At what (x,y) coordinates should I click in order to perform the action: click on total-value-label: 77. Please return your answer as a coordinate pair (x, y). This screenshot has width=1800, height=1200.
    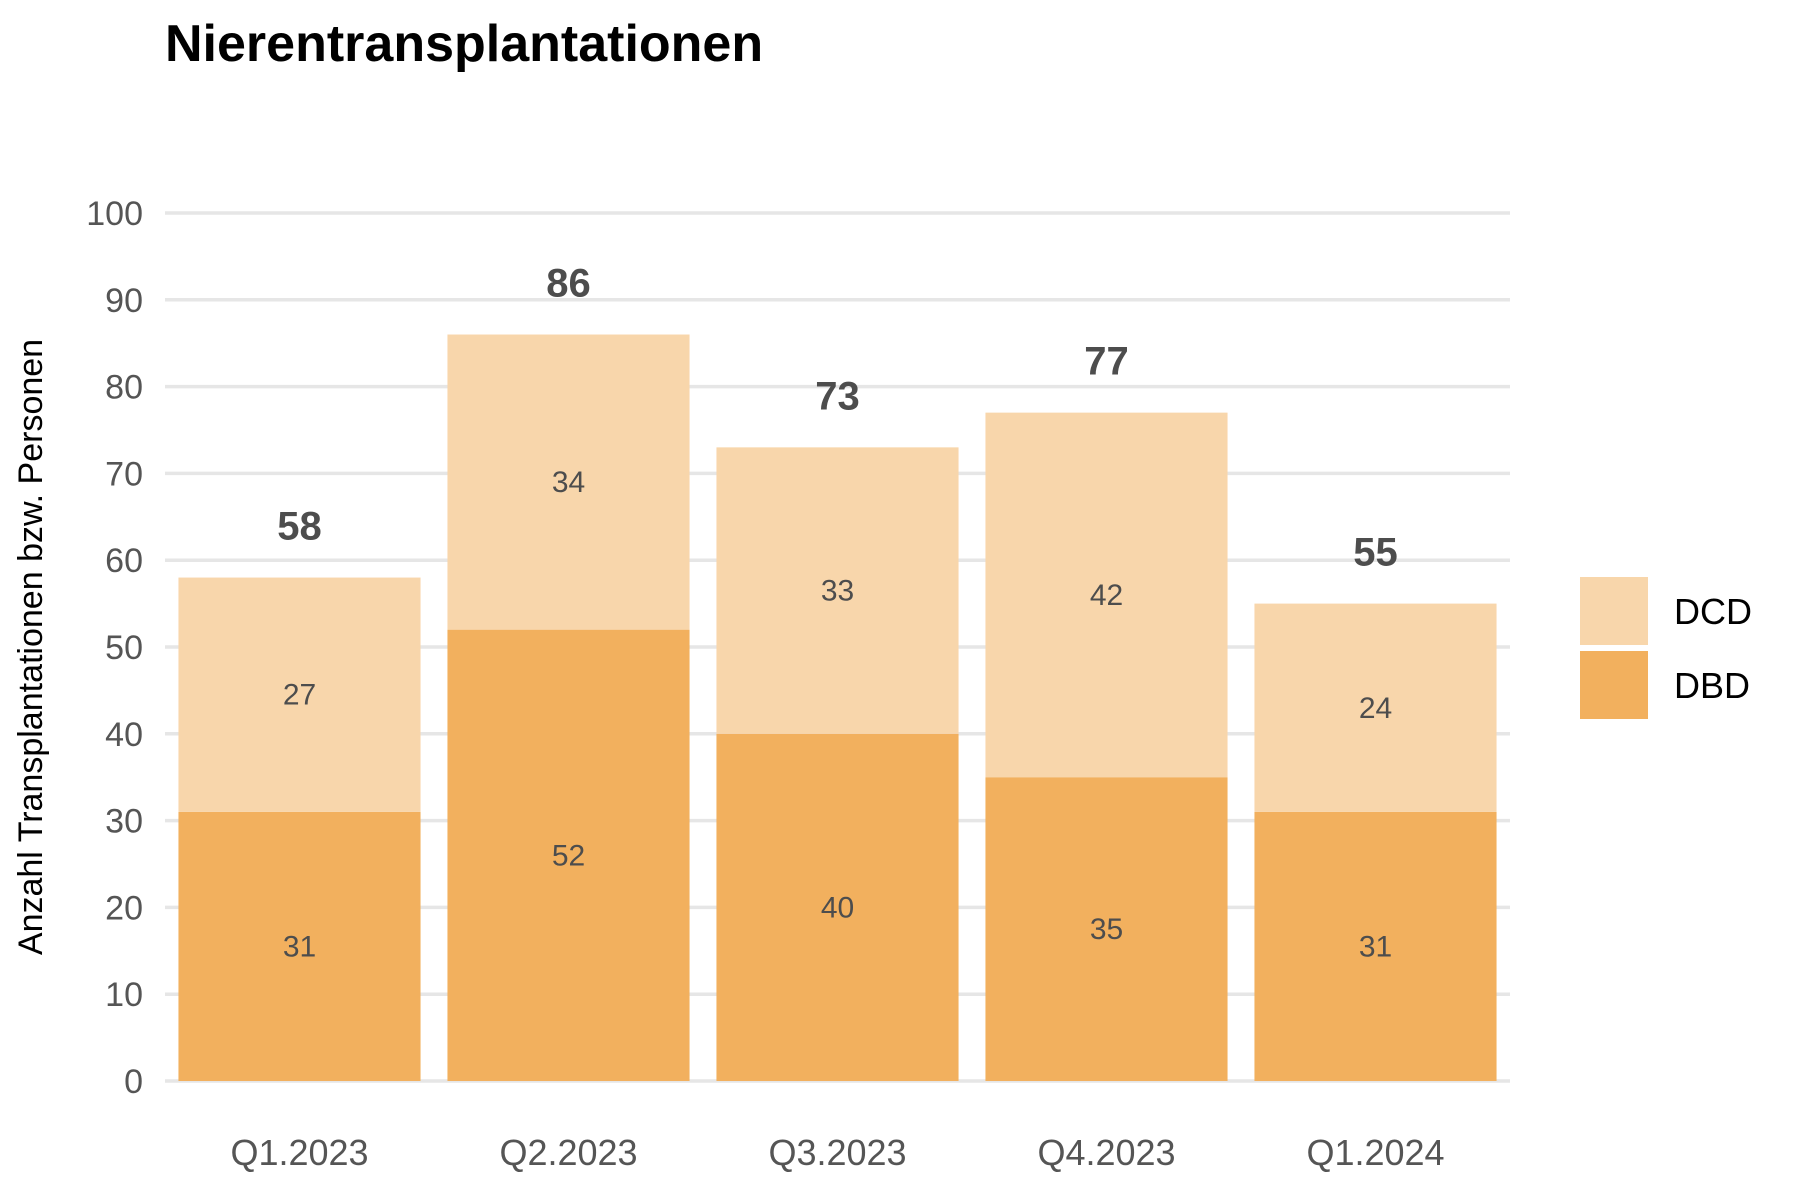
    Looking at the image, I should click on (1106, 362).